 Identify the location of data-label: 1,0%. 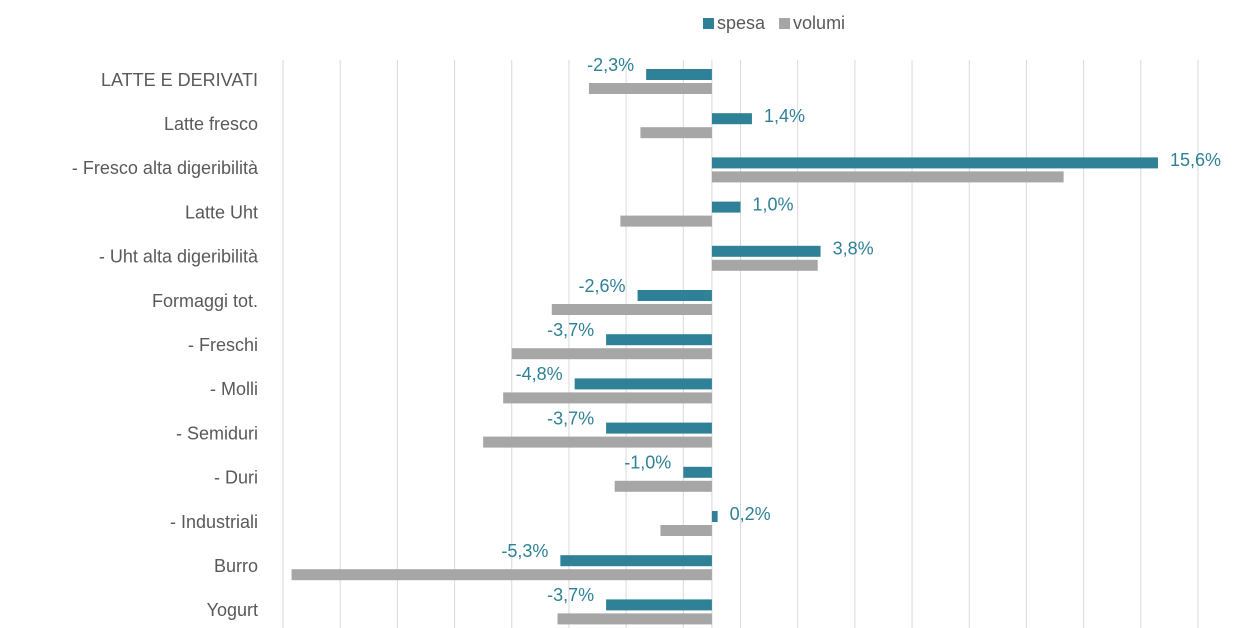
(773, 204).